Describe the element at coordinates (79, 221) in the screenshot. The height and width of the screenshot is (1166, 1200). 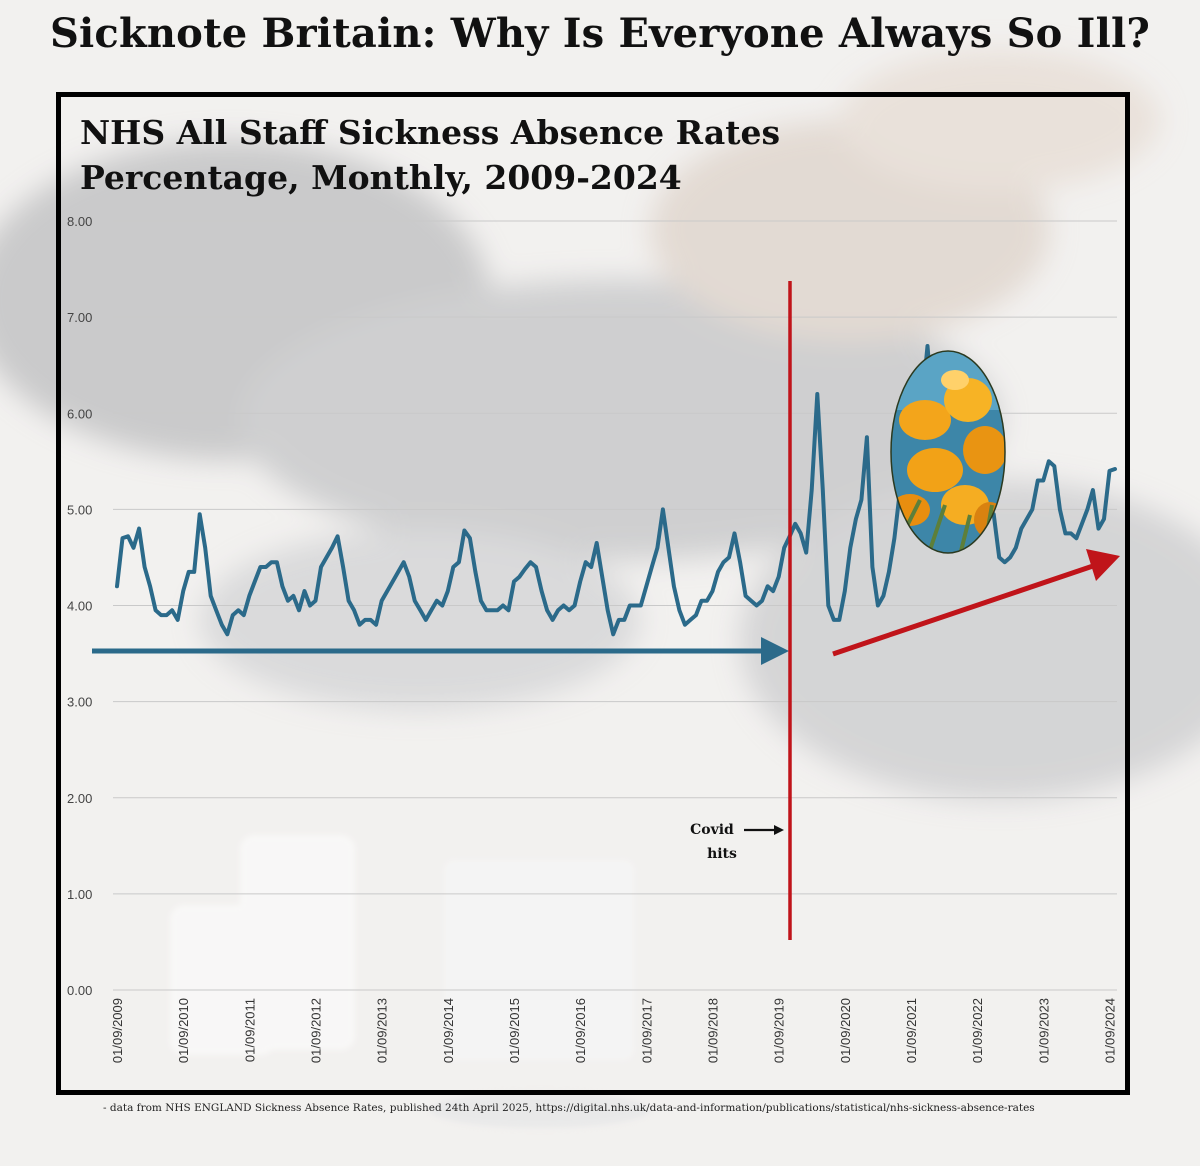
I see `y-tick-label: 8.00` at that location.